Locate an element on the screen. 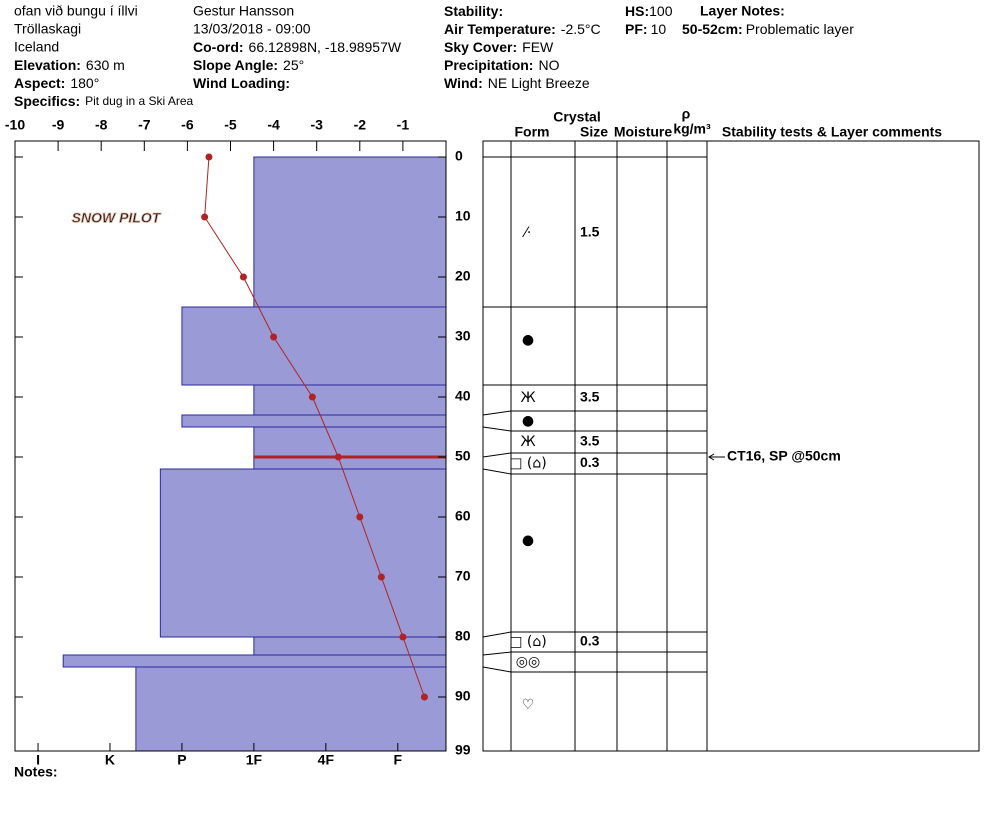 This screenshot has width=994, height=840. precipitation: Precipitation: NO is located at coordinates (502, 65).